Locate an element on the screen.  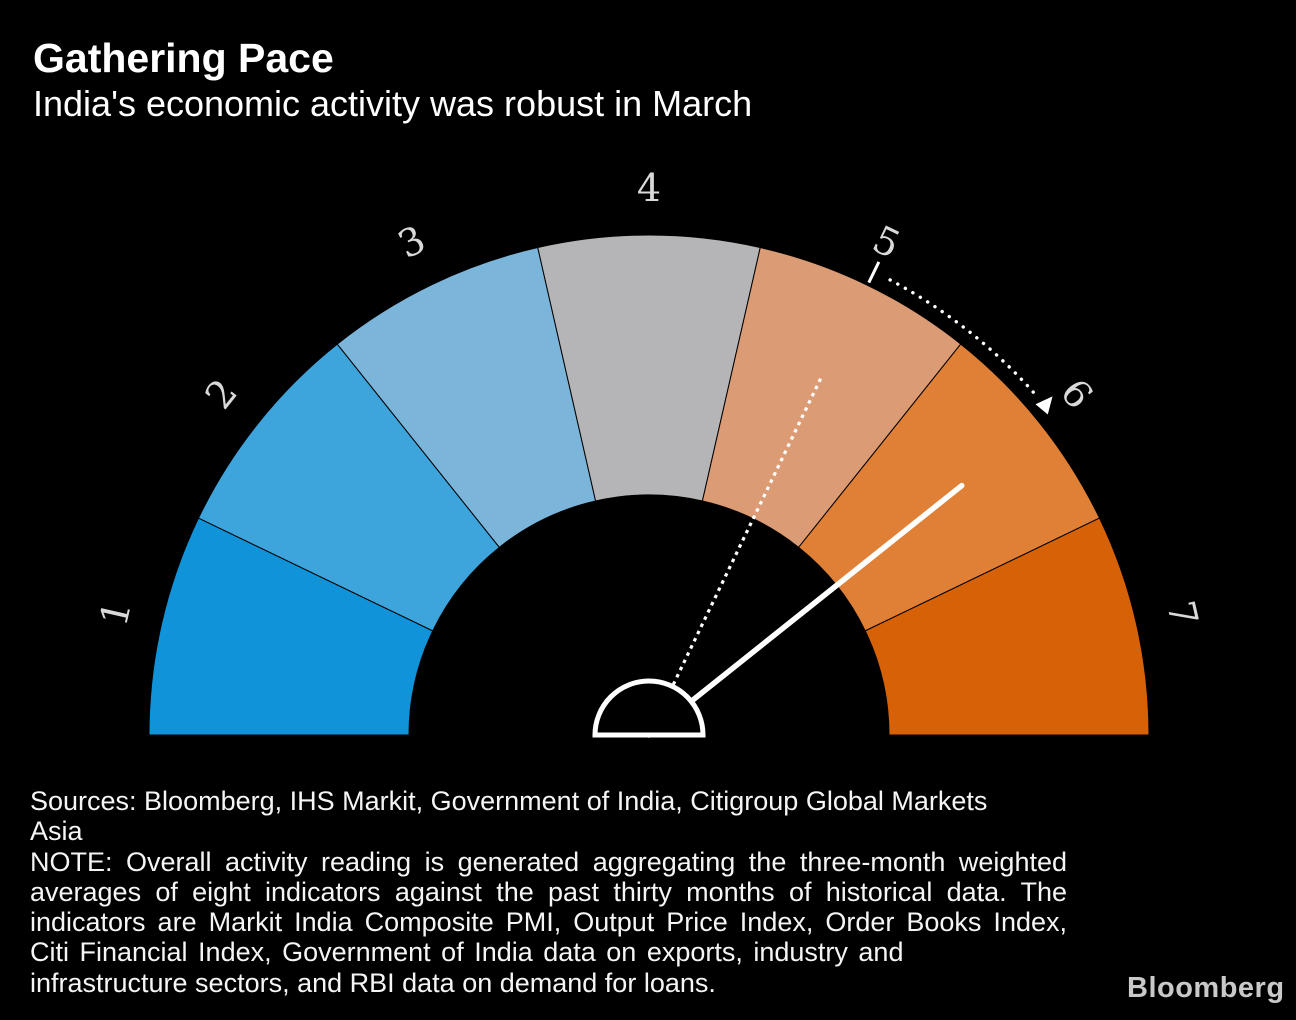
gauge-tick-label-4: 4 is located at coordinates (649, 188).